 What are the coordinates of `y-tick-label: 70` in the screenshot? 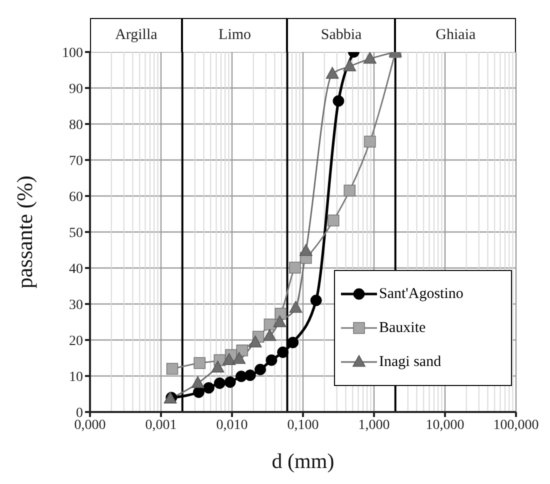 It's located at (76, 161).